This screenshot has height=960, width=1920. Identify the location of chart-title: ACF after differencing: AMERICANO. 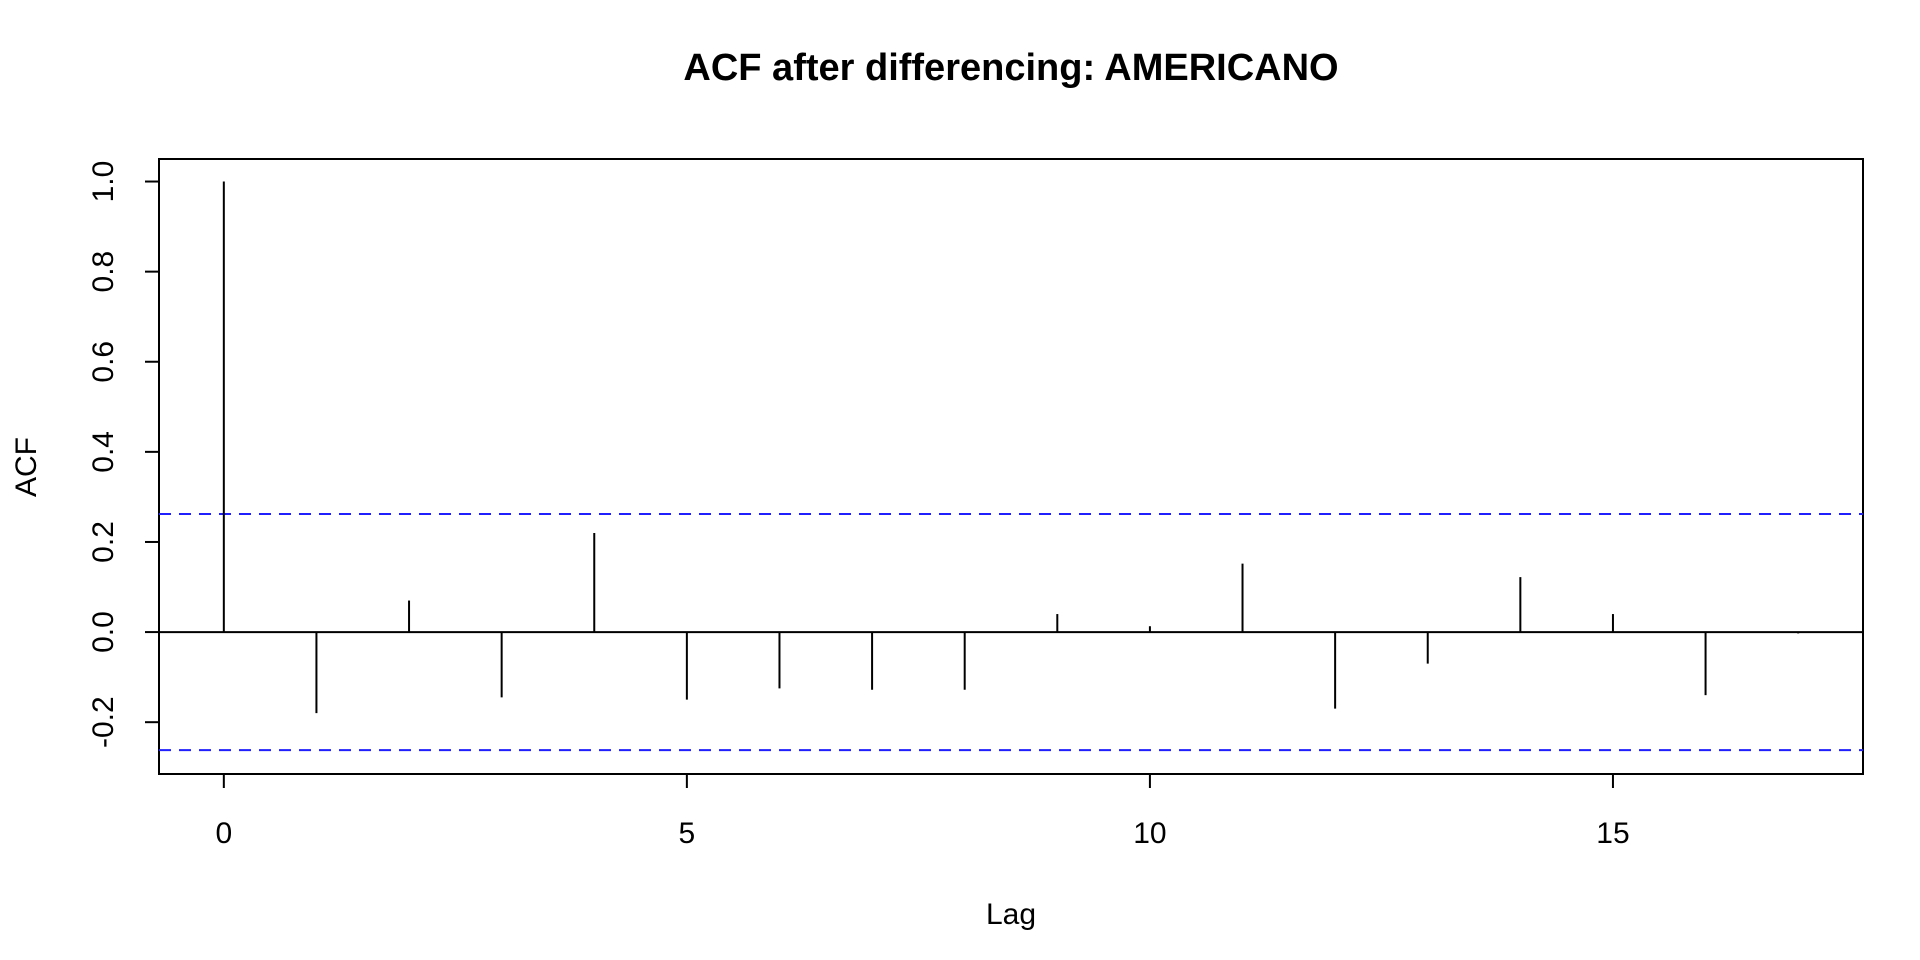
(1010, 68).